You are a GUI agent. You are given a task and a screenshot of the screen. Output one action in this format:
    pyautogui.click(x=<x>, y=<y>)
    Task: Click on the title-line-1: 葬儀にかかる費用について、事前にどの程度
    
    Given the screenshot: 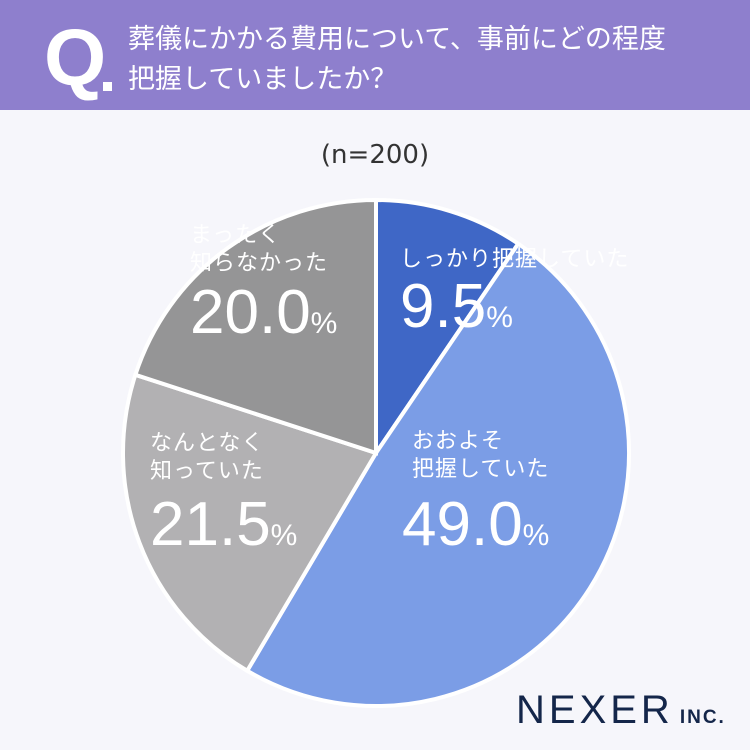 What is the action you would take?
    pyautogui.click(x=397, y=39)
    